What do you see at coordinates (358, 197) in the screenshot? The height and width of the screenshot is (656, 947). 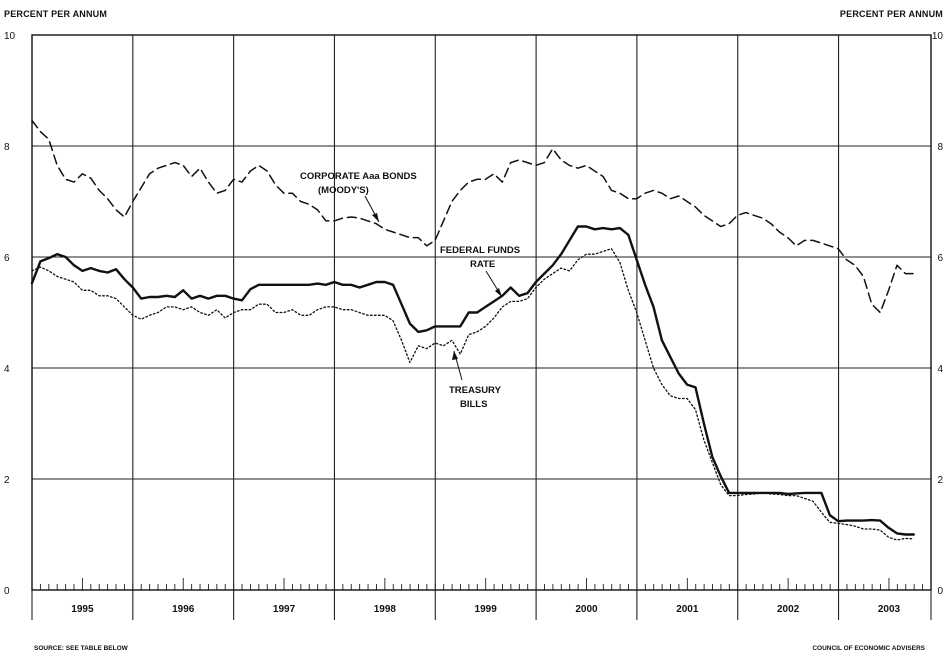 I see `annotation-corporate: CORPORATE Aaa BONDS (MOODY'S)` at bounding box center [358, 197].